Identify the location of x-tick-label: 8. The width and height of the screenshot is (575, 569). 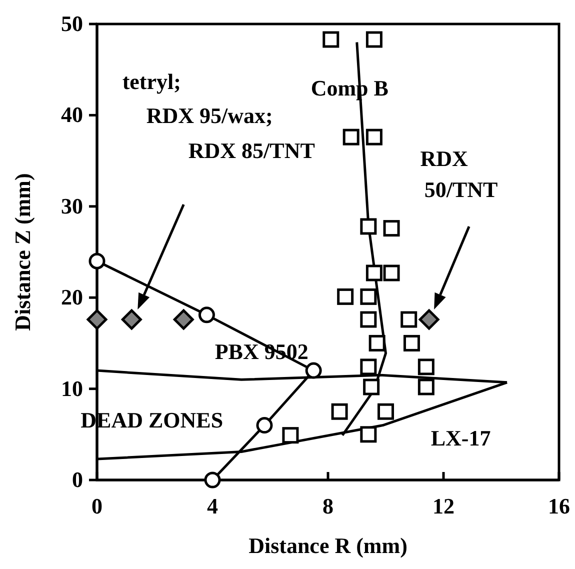
(328, 506).